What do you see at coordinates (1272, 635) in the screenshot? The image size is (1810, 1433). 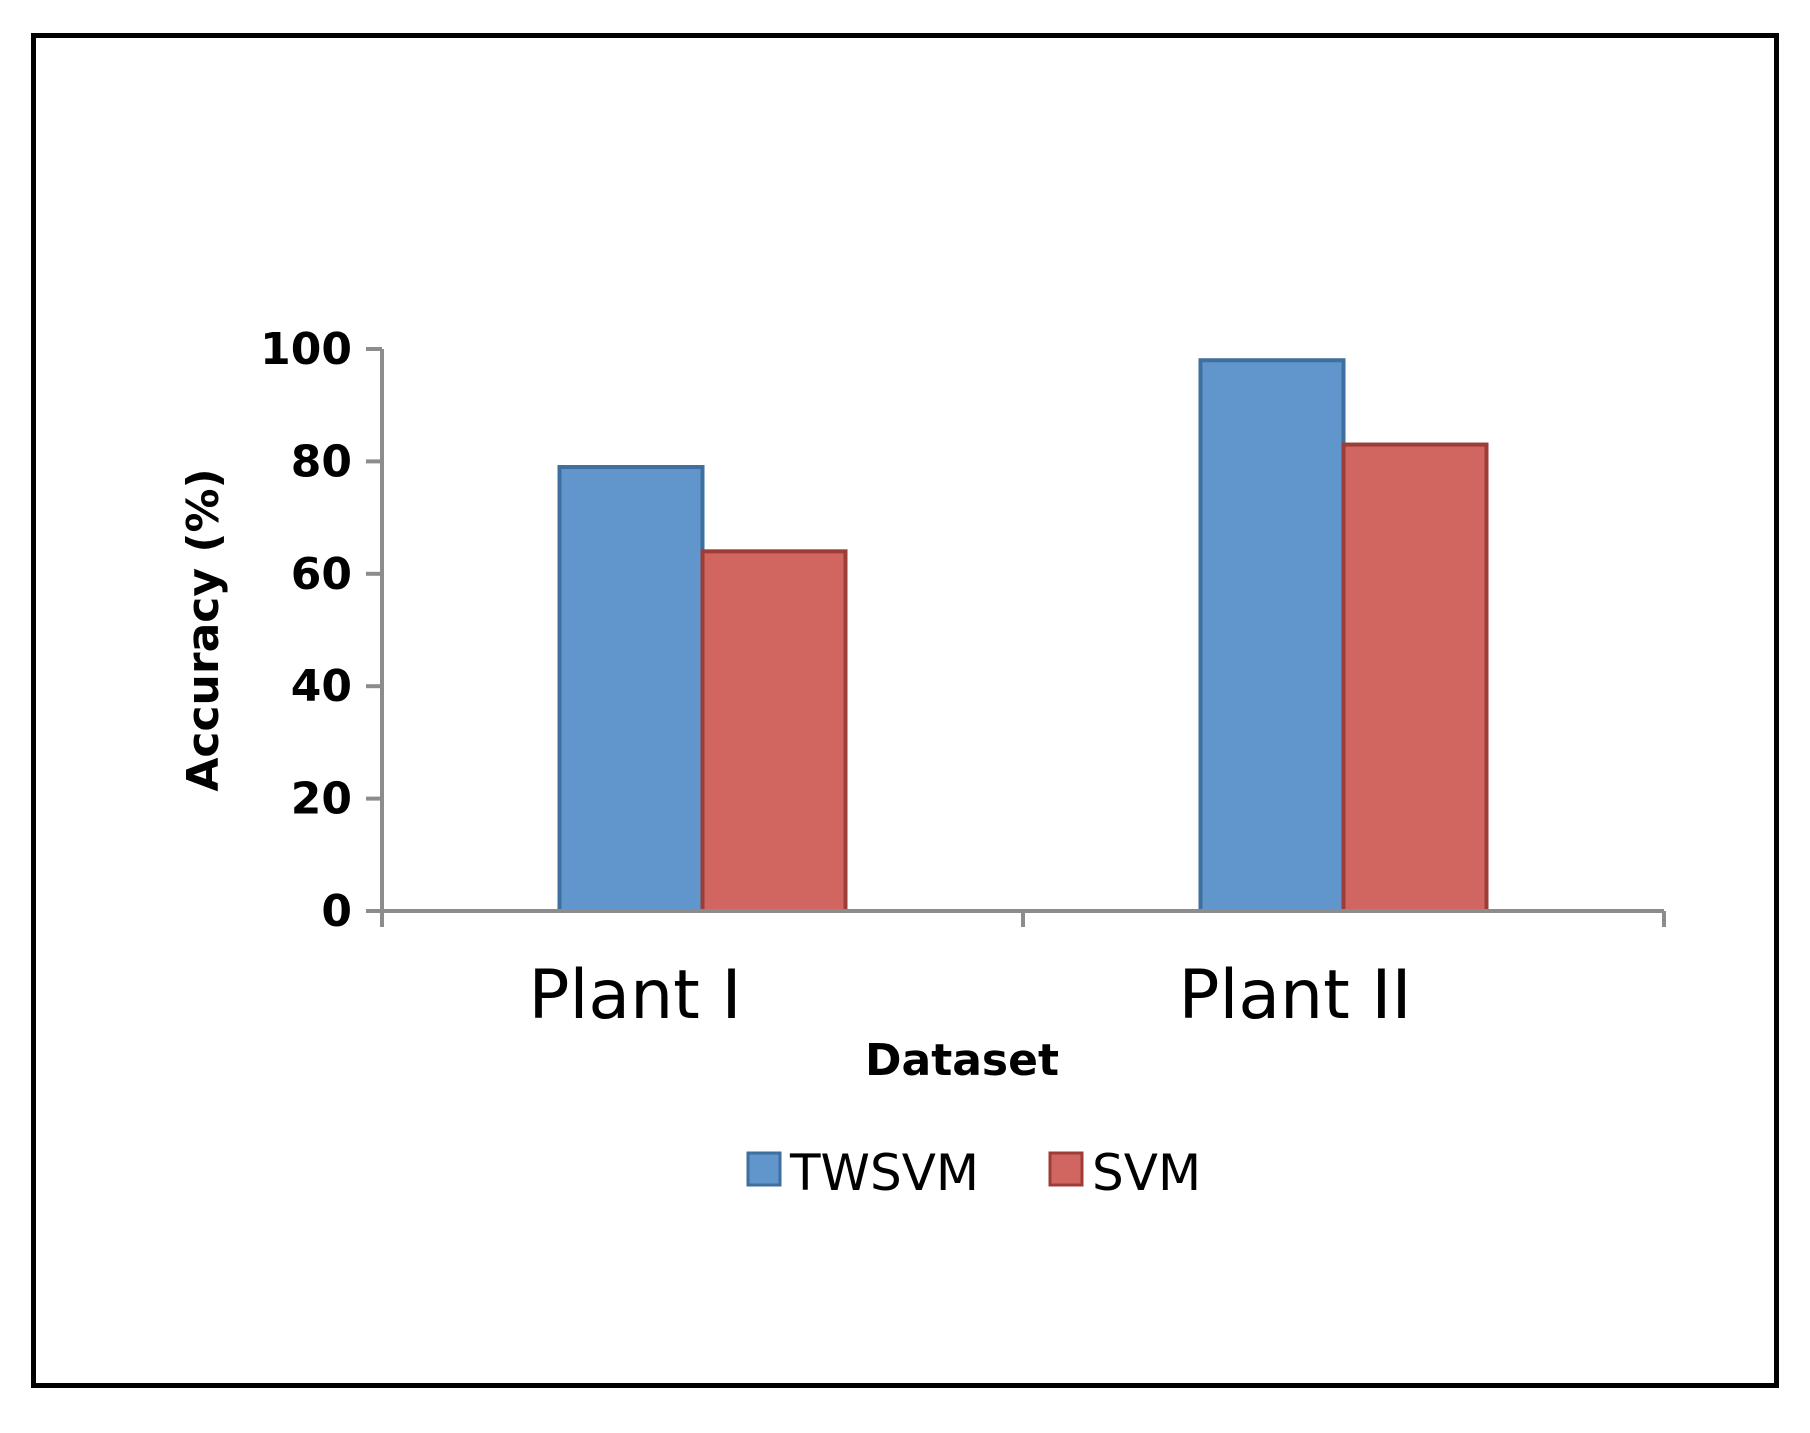 I see `bar-twsvm-plant-ii` at bounding box center [1272, 635].